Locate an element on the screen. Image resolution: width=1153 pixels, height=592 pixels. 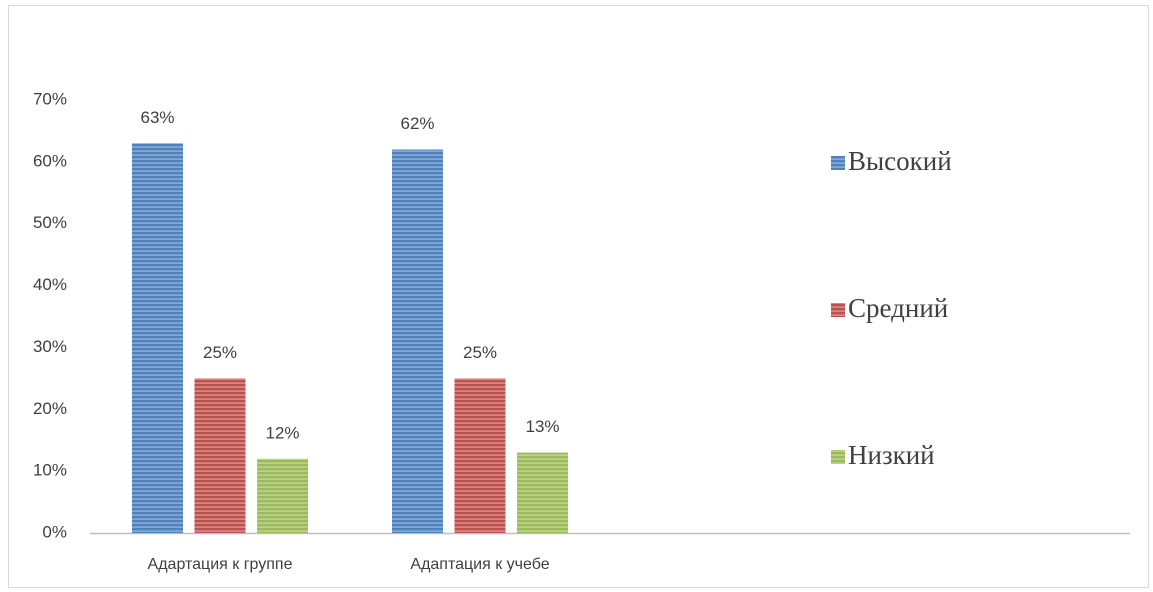
data-label: 63% is located at coordinates (157, 117).